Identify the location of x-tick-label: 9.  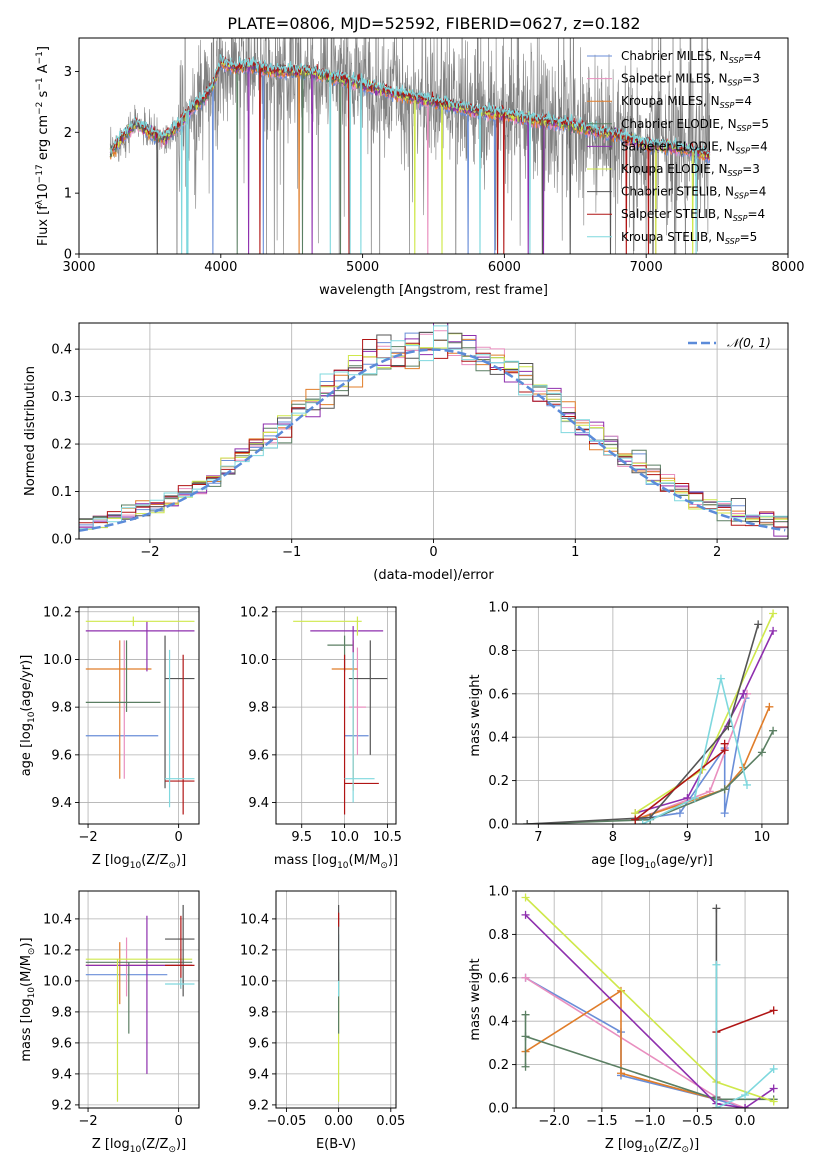
(687, 837).